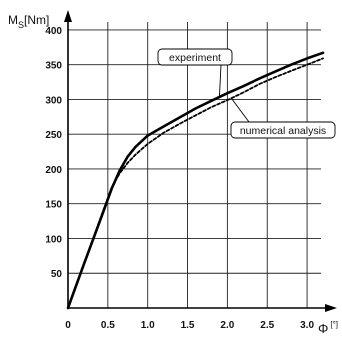  Describe the element at coordinates (331, 308) in the screenshot. I see `x-axis-arrow` at that location.